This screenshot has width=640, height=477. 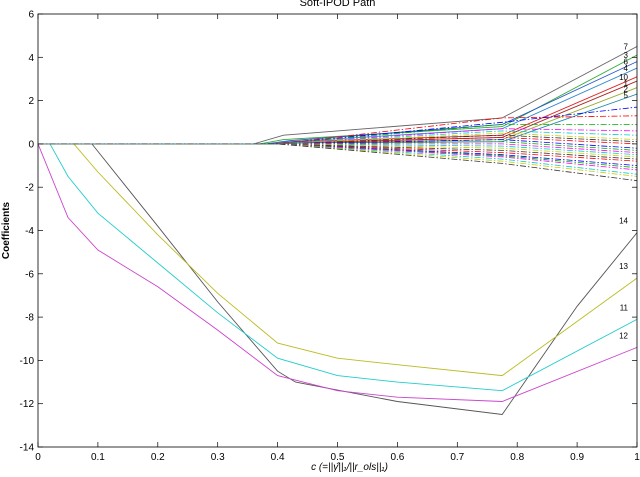 What do you see at coordinates (29, 274) in the screenshot?
I see `y-tick-label: -6` at bounding box center [29, 274].